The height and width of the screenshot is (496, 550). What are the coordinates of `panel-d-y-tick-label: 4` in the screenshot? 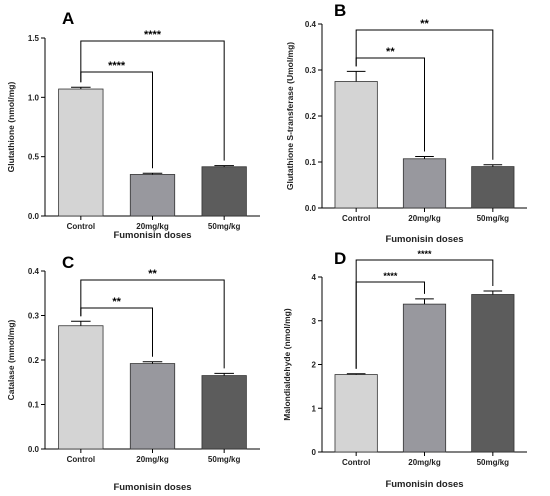 It's located at (314, 277).